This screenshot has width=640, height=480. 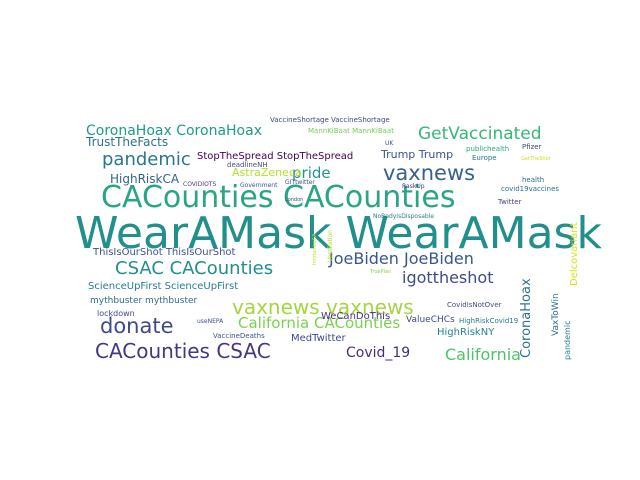 What do you see at coordinates (356, 316) in the screenshot?
I see `word: WeCanDoThis` at bounding box center [356, 316].